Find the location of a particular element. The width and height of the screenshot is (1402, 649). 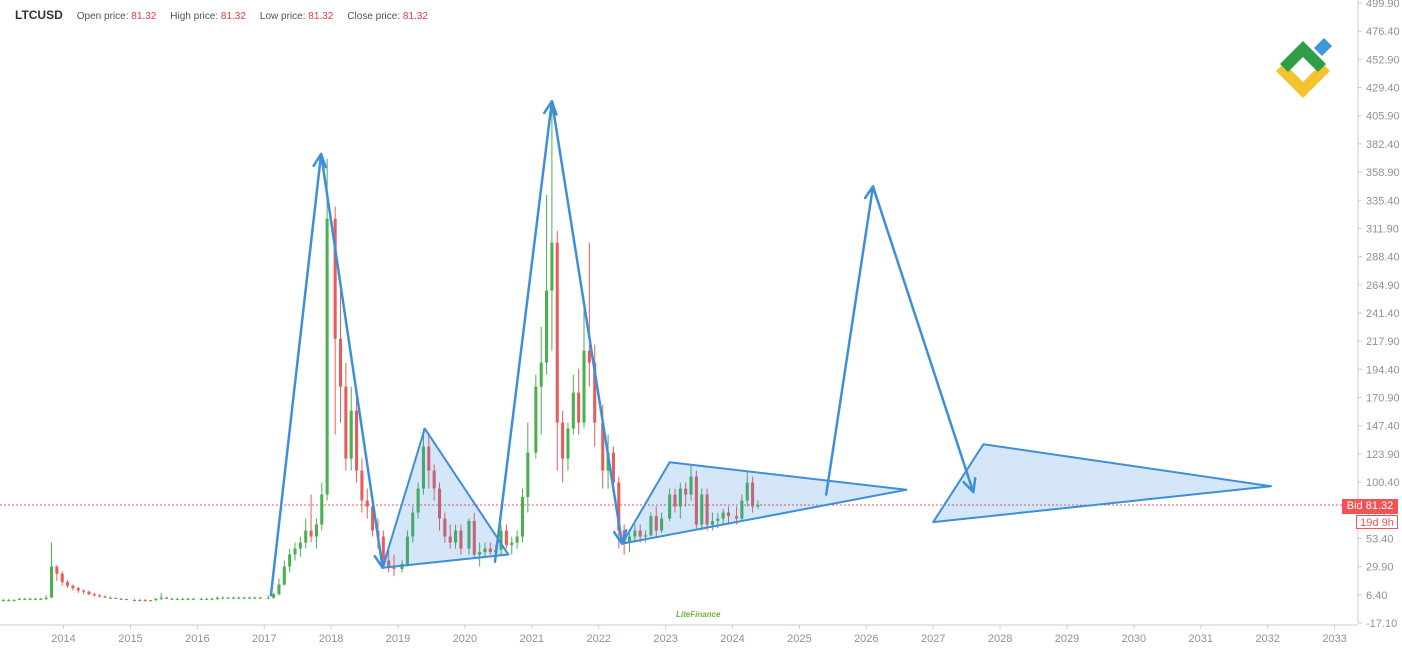

litefinance-watermark: LiteFinance is located at coordinates (698, 614).